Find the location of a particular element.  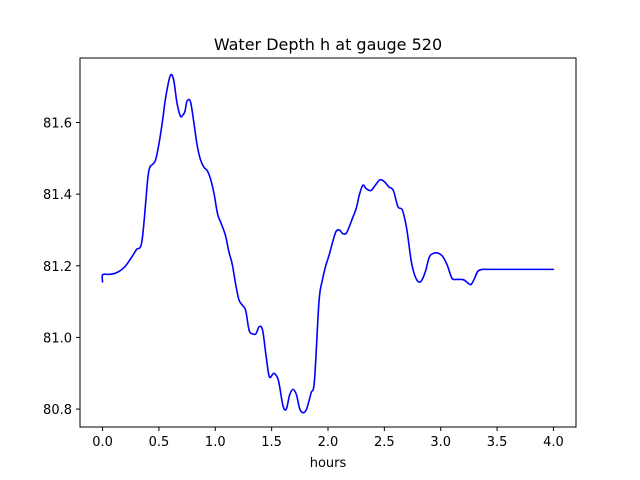

x-tick-label: 2.0 is located at coordinates (328, 442).